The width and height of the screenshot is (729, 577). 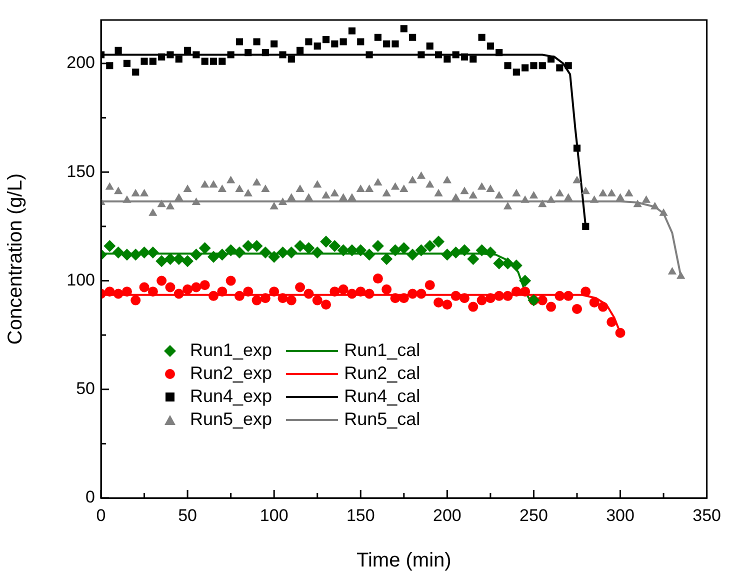 What do you see at coordinates (188, 515) in the screenshot?
I see `x-tick-label: 50` at bounding box center [188, 515].